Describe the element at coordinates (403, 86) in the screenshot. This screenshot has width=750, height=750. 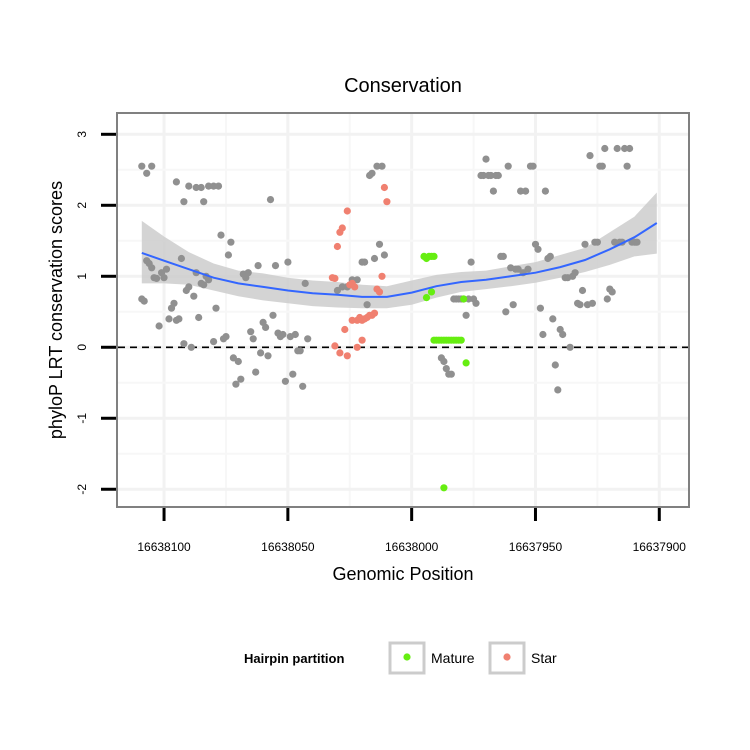
I see `chart-title: Conservation` at that location.